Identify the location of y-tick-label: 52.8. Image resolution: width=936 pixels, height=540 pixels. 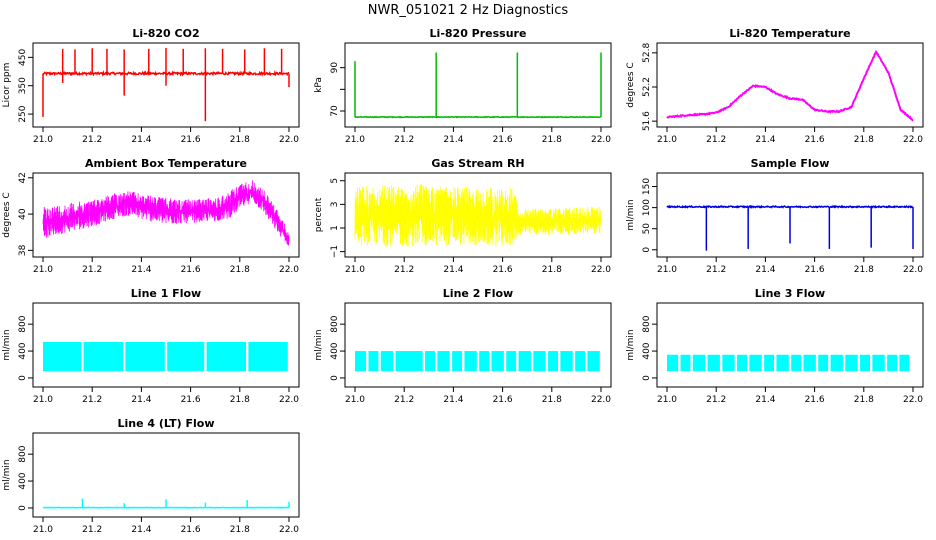
(647, 53).